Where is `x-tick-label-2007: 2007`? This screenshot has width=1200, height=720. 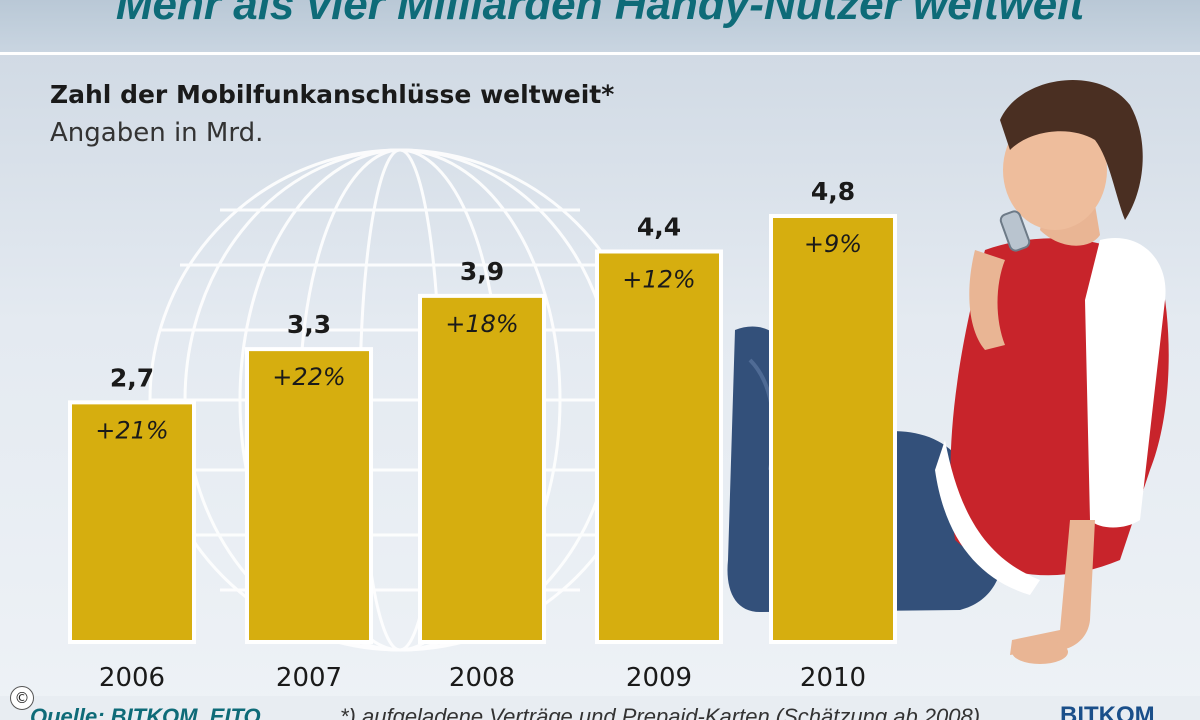 x-tick-label-2007: 2007 is located at coordinates (309, 678).